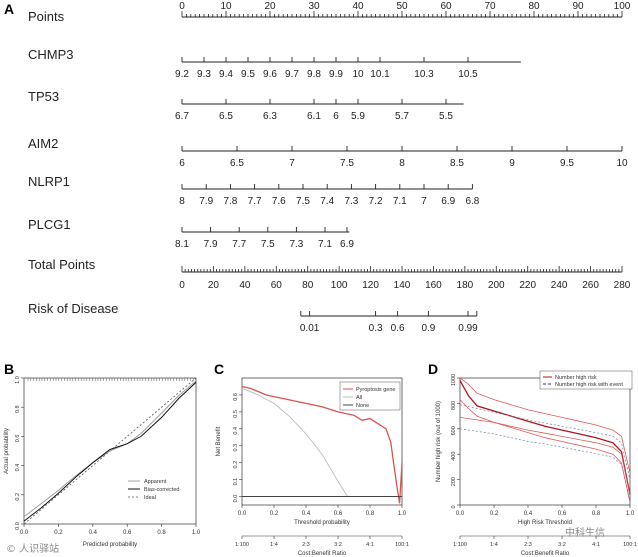 The width and height of the screenshot is (638, 557). Describe the element at coordinates (454, 380) in the screenshot. I see `y-tick-label: 1000` at that location.